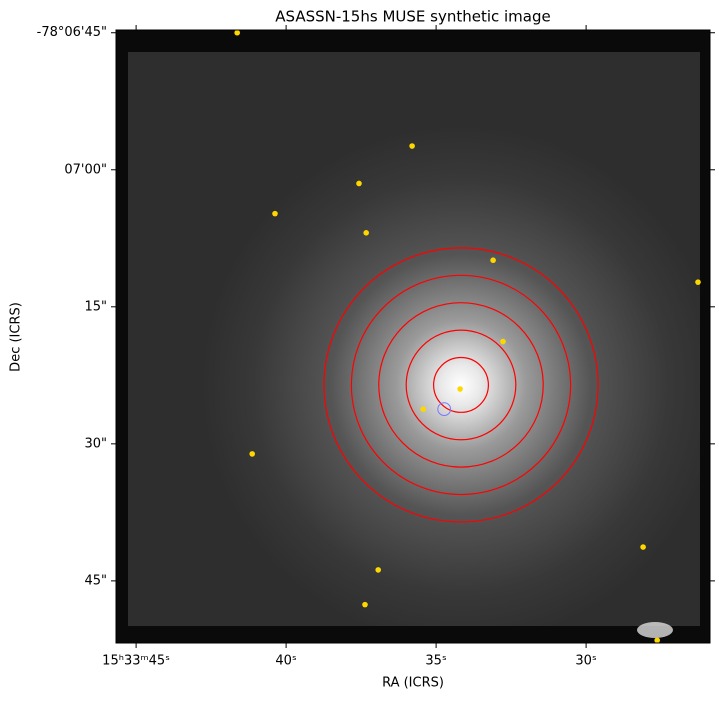 The image size is (719, 704). Describe the element at coordinates (655, 630) in the screenshot. I see `bright-blob` at that location.